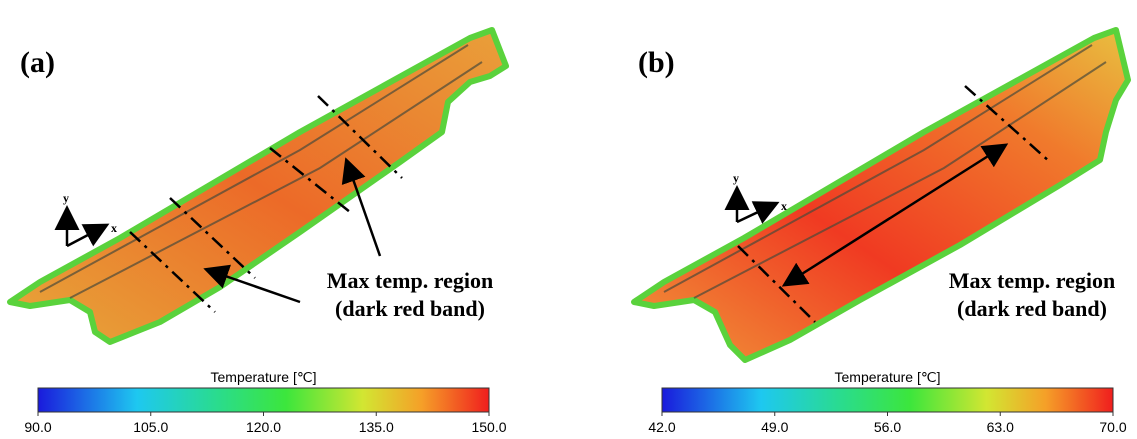  What do you see at coordinates (1112, 427) in the screenshot?
I see `tick-label: 70.0` at bounding box center [1112, 427].